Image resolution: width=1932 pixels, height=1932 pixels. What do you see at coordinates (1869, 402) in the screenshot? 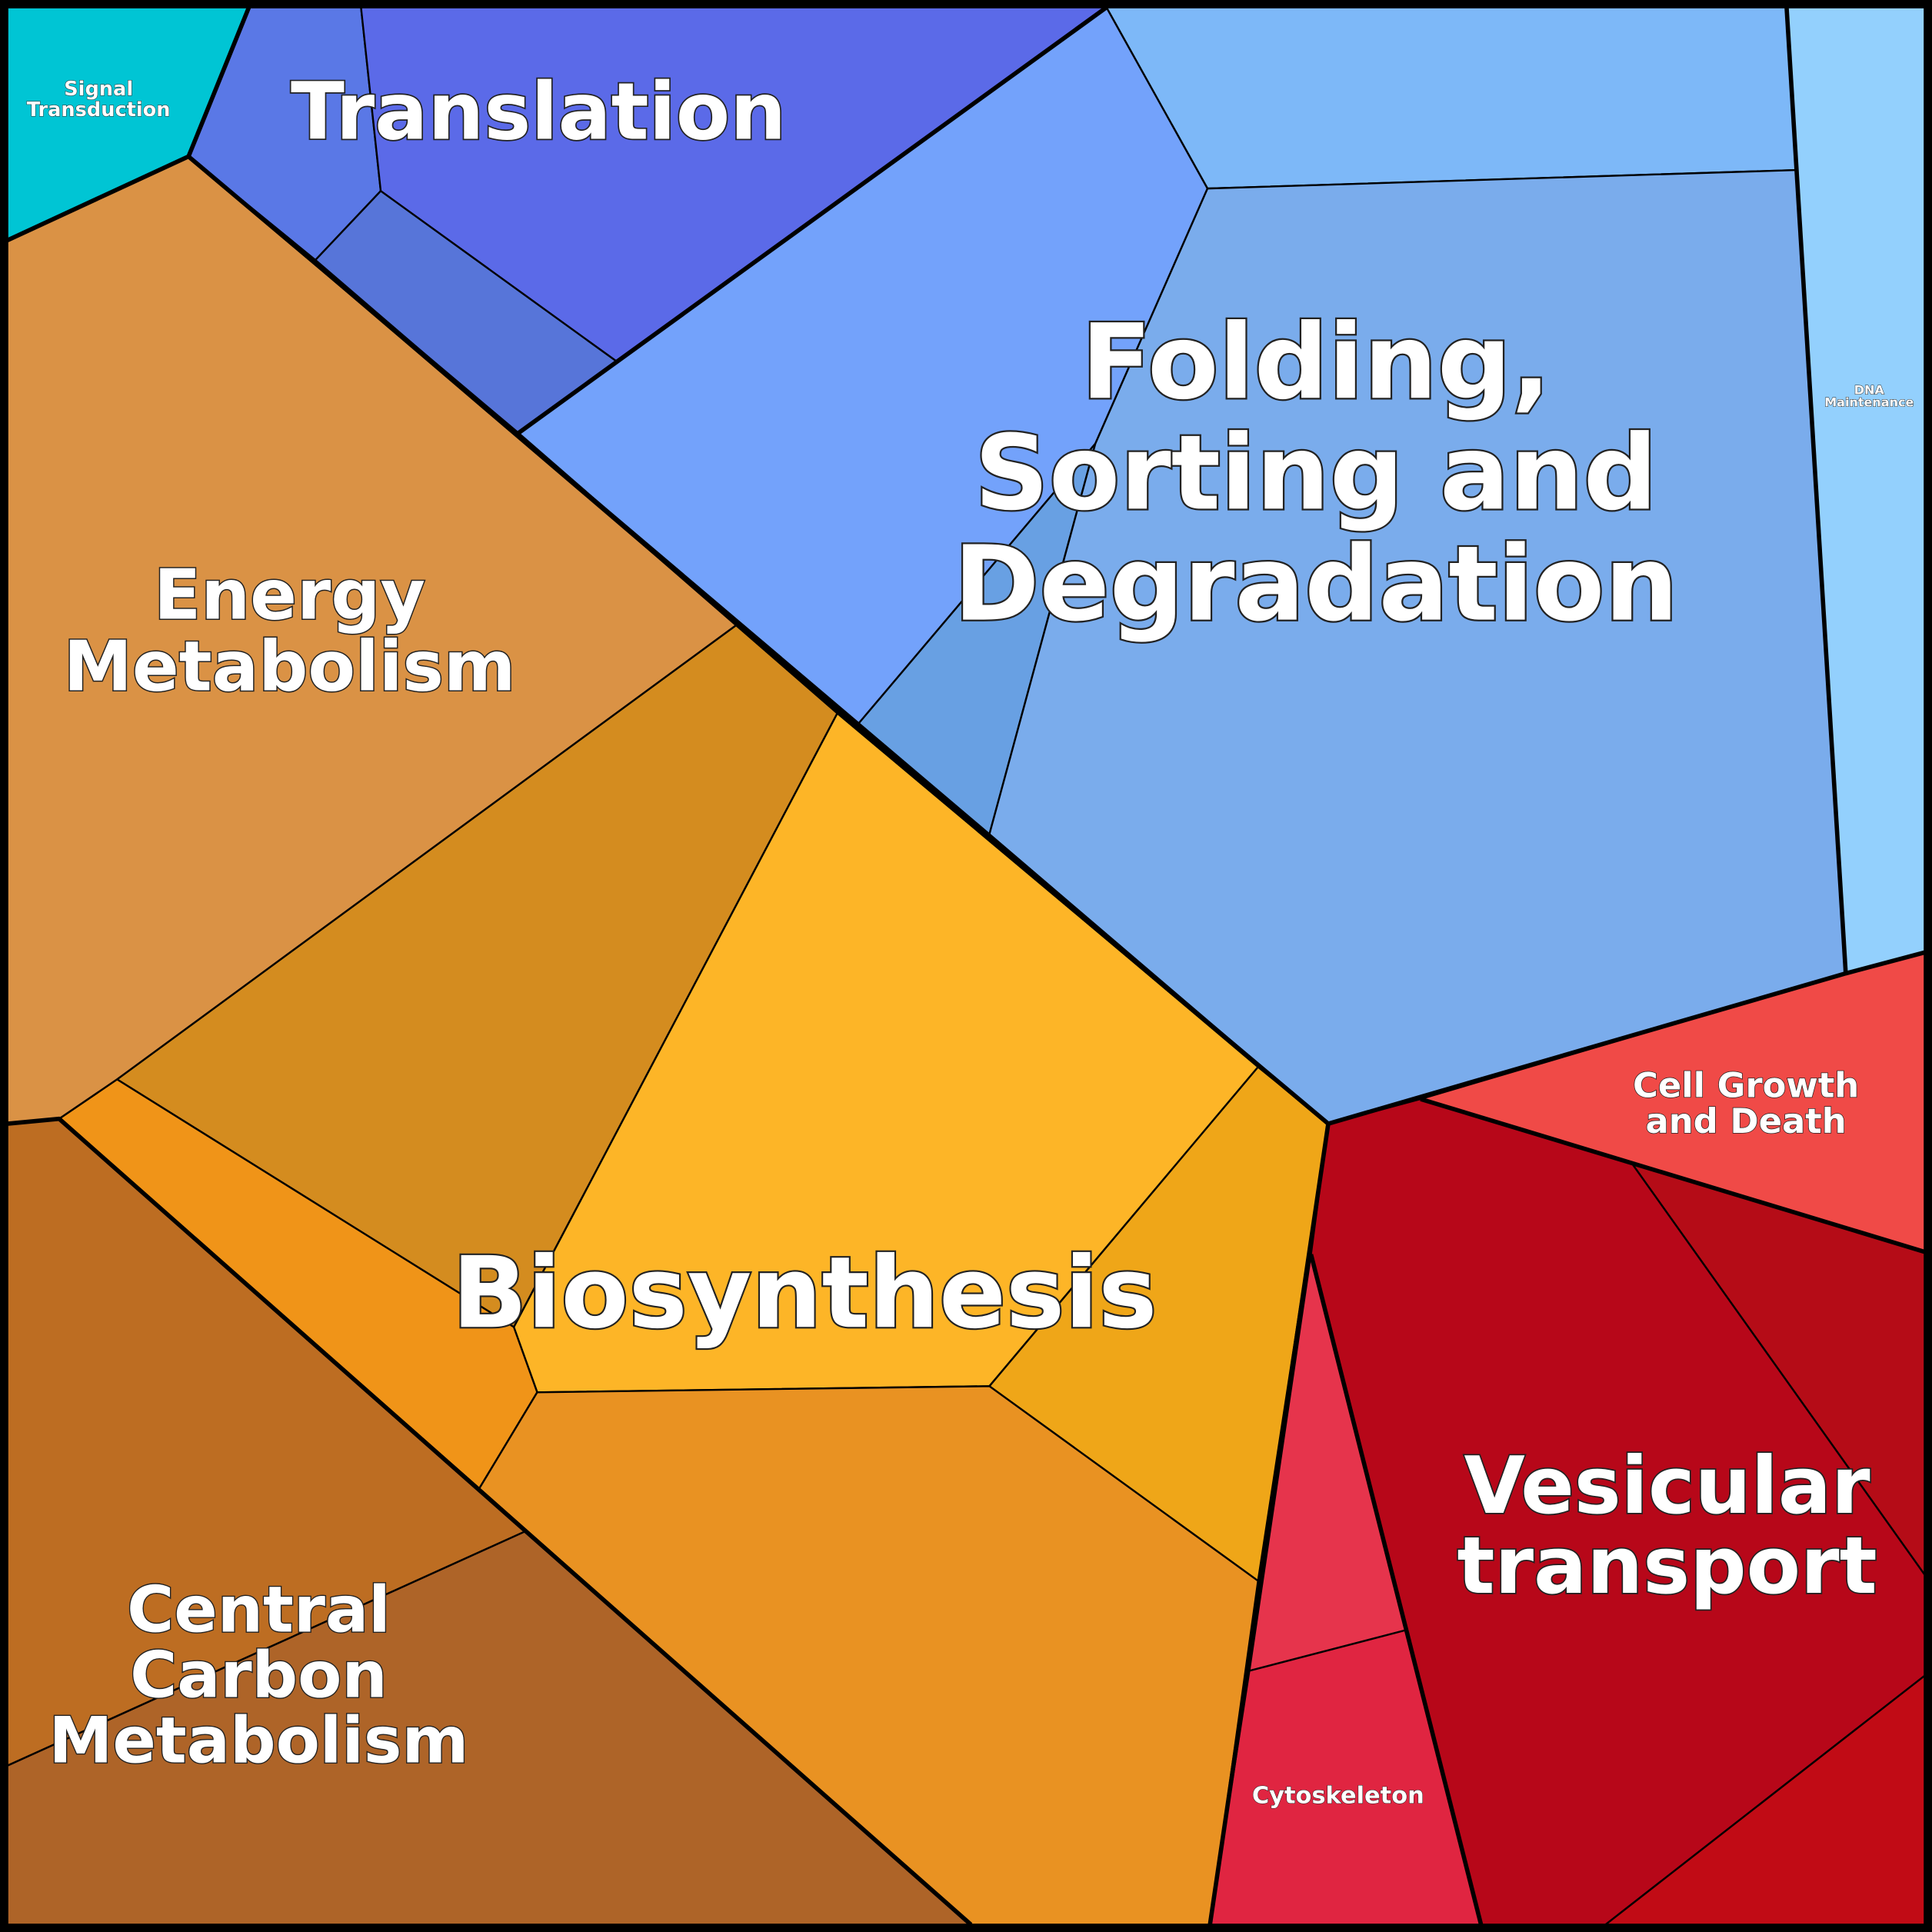
I see `cell-label: Maintenance` at bounding box center [1869, 402].